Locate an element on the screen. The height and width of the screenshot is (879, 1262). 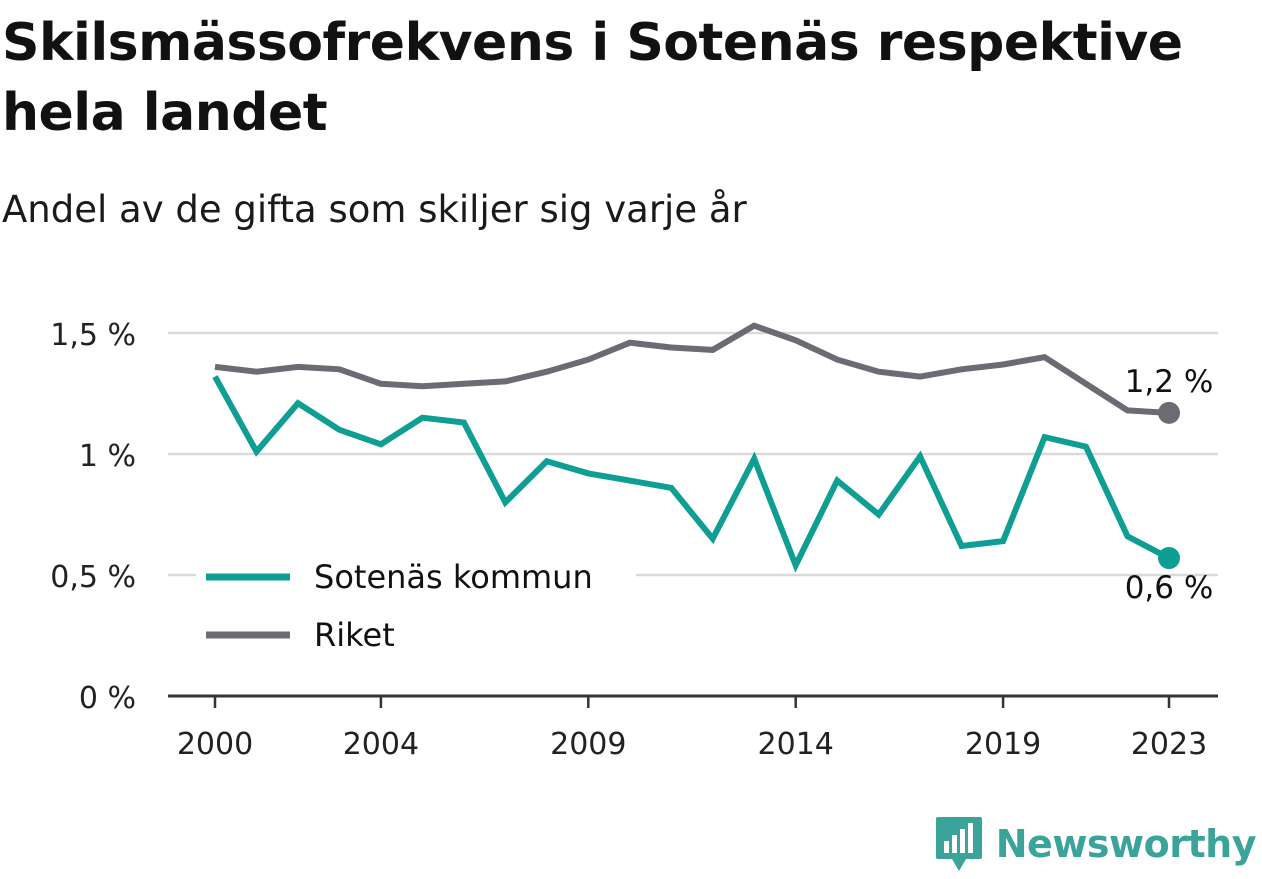
legend-label: Riket is located at coordinates (354, 635).